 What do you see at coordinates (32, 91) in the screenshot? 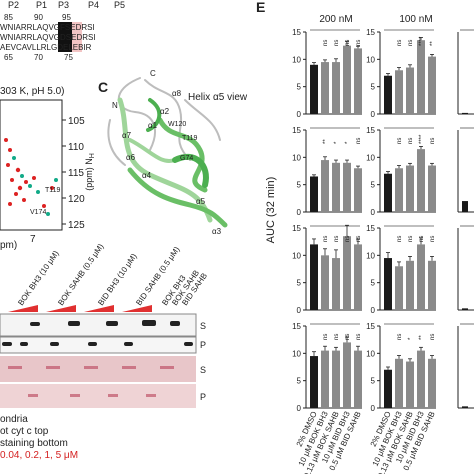
I see `nmr-title: 303 K, pH 5.0)` at bounding box center [32, 91].